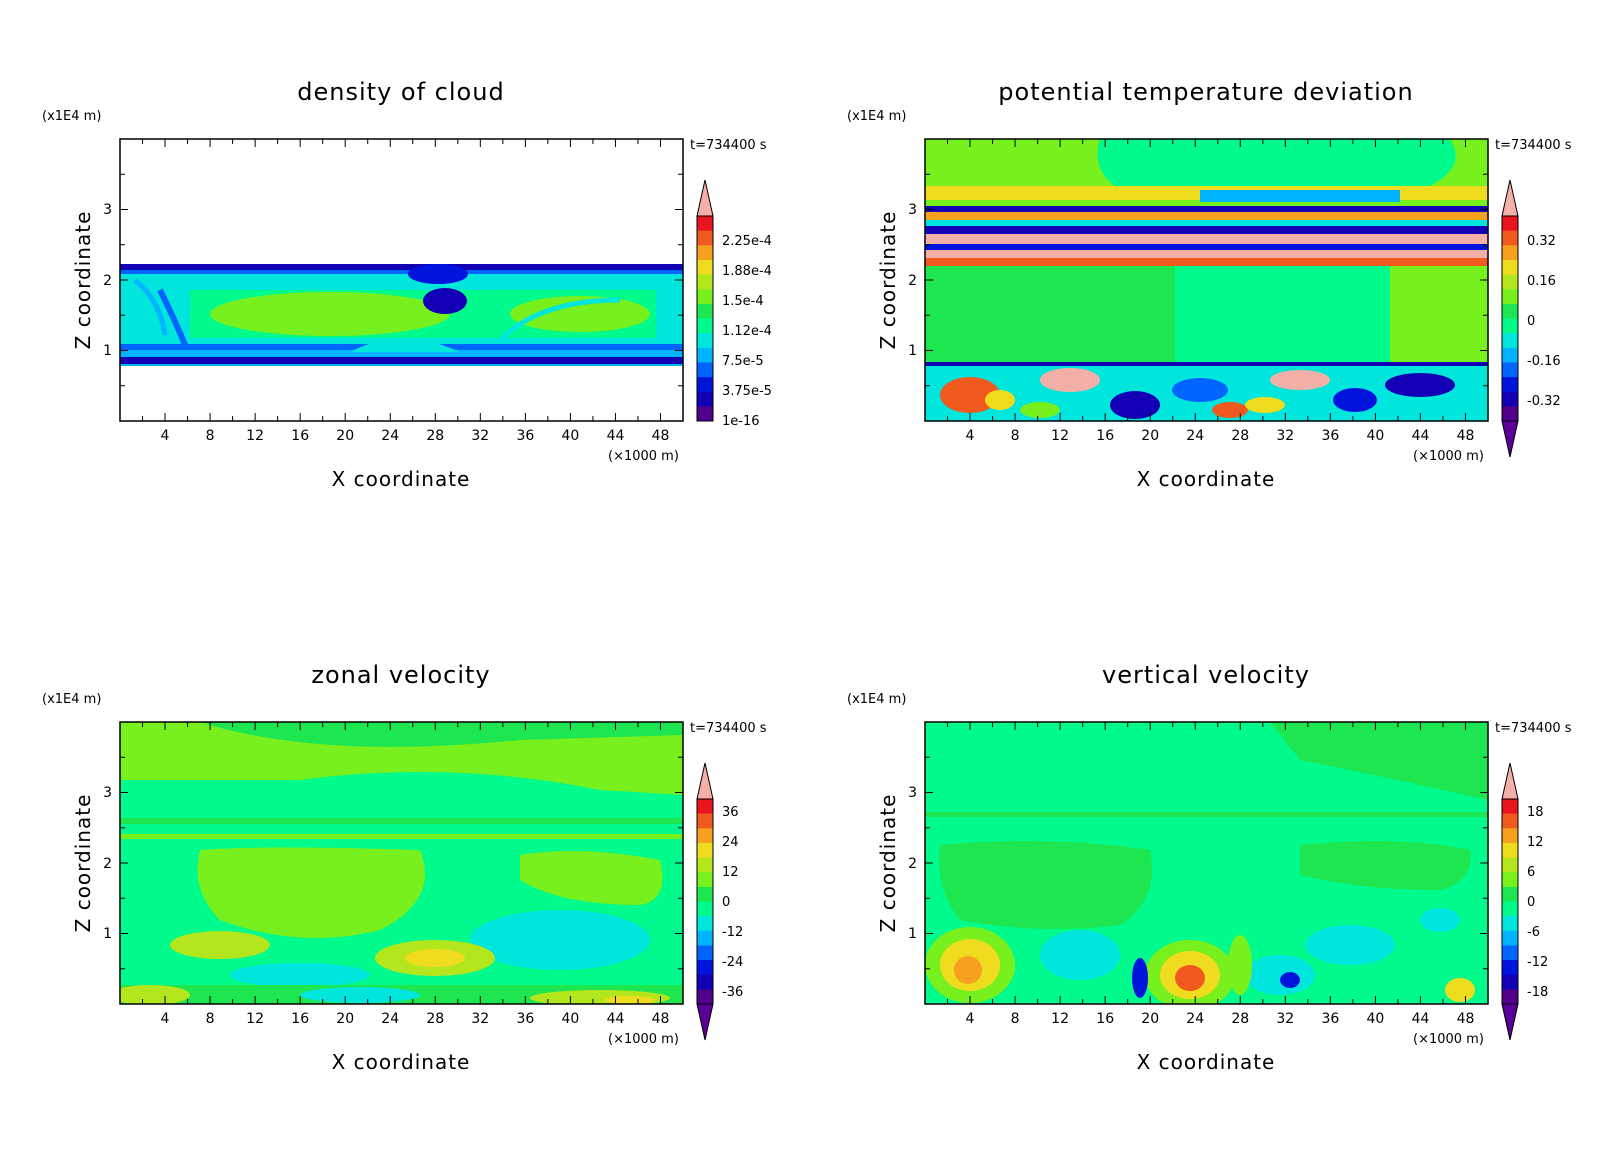  I want to click on colorbar-labels: 36 24 12 0 -12 -24 -36, so click(732, 902).